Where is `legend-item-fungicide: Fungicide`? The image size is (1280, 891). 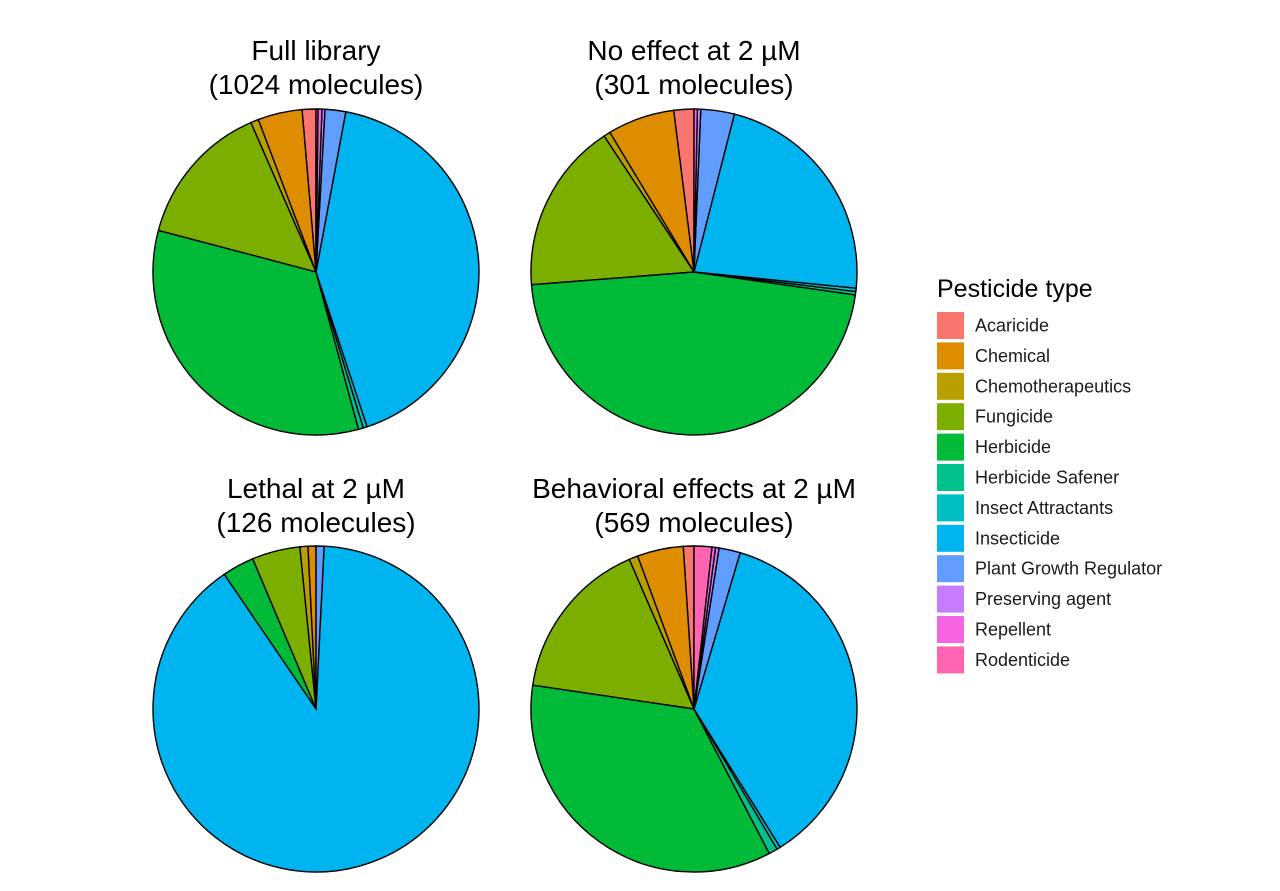 legend-item-fungicide: Fungicide is located at coordinates (995, 417).